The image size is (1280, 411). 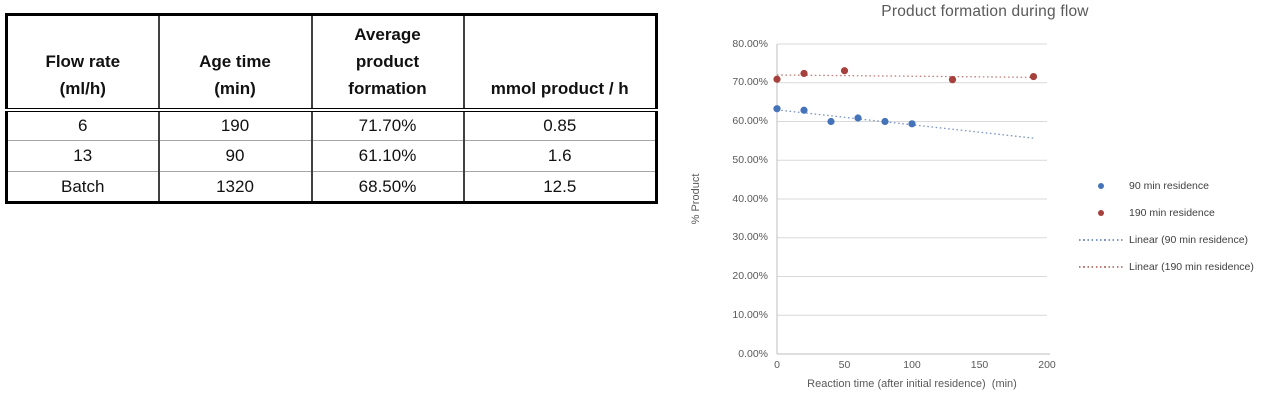 What do you see at coordinates (387, 62) in the screenshot?
I see `col-header-avg-product-formation: Average product formation` at bounding box center [387, 62].